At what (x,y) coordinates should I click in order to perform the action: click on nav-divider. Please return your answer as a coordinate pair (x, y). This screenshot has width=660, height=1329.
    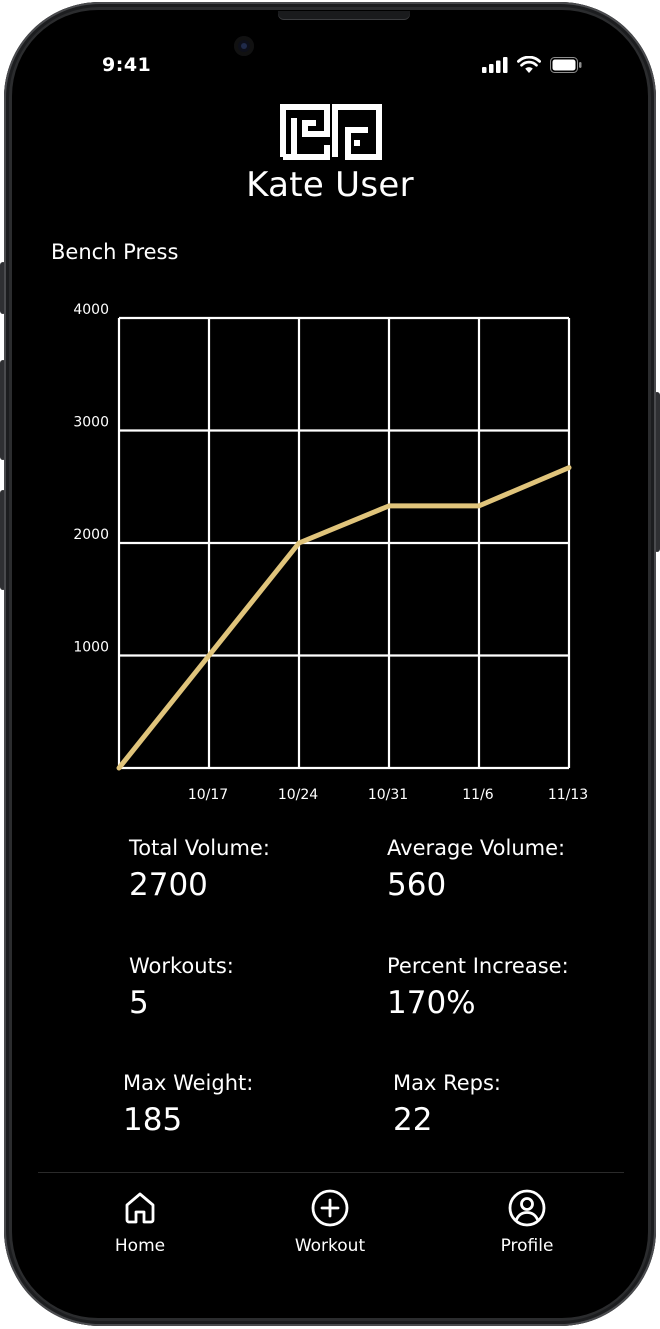
    Looking at the image, I should click on (331, 1172).